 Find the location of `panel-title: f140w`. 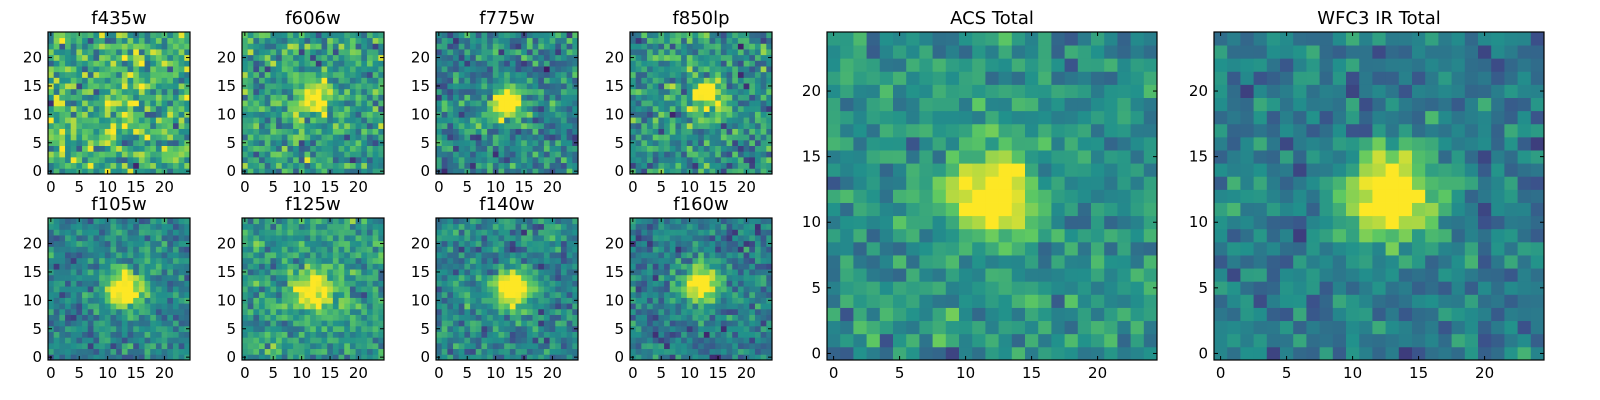

panel-title: f140w is located at coordinates (506, 204).